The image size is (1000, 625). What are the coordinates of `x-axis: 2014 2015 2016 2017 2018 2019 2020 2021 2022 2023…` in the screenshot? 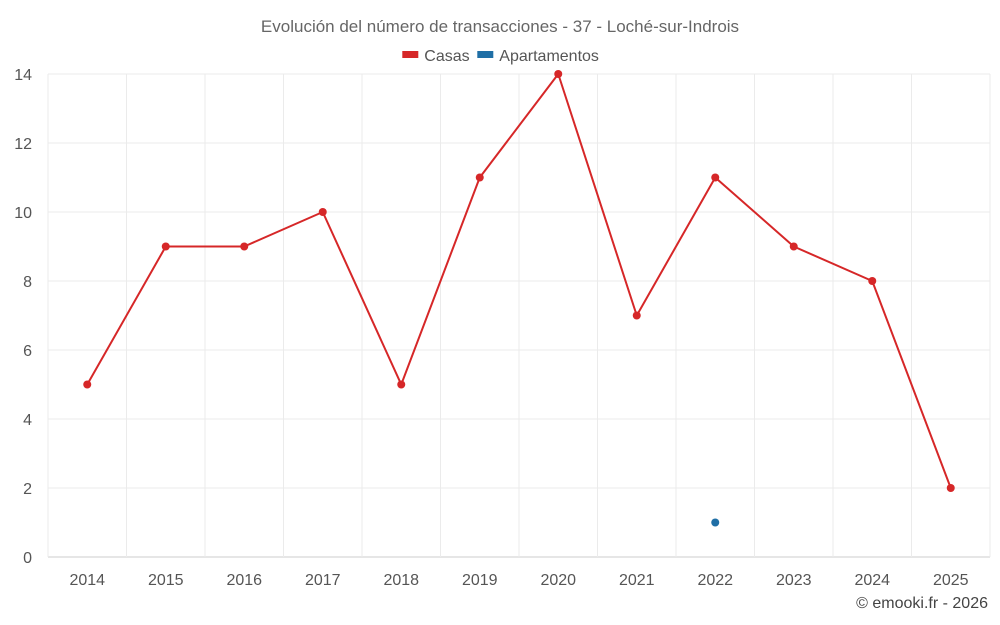 It's located at (518, 580).